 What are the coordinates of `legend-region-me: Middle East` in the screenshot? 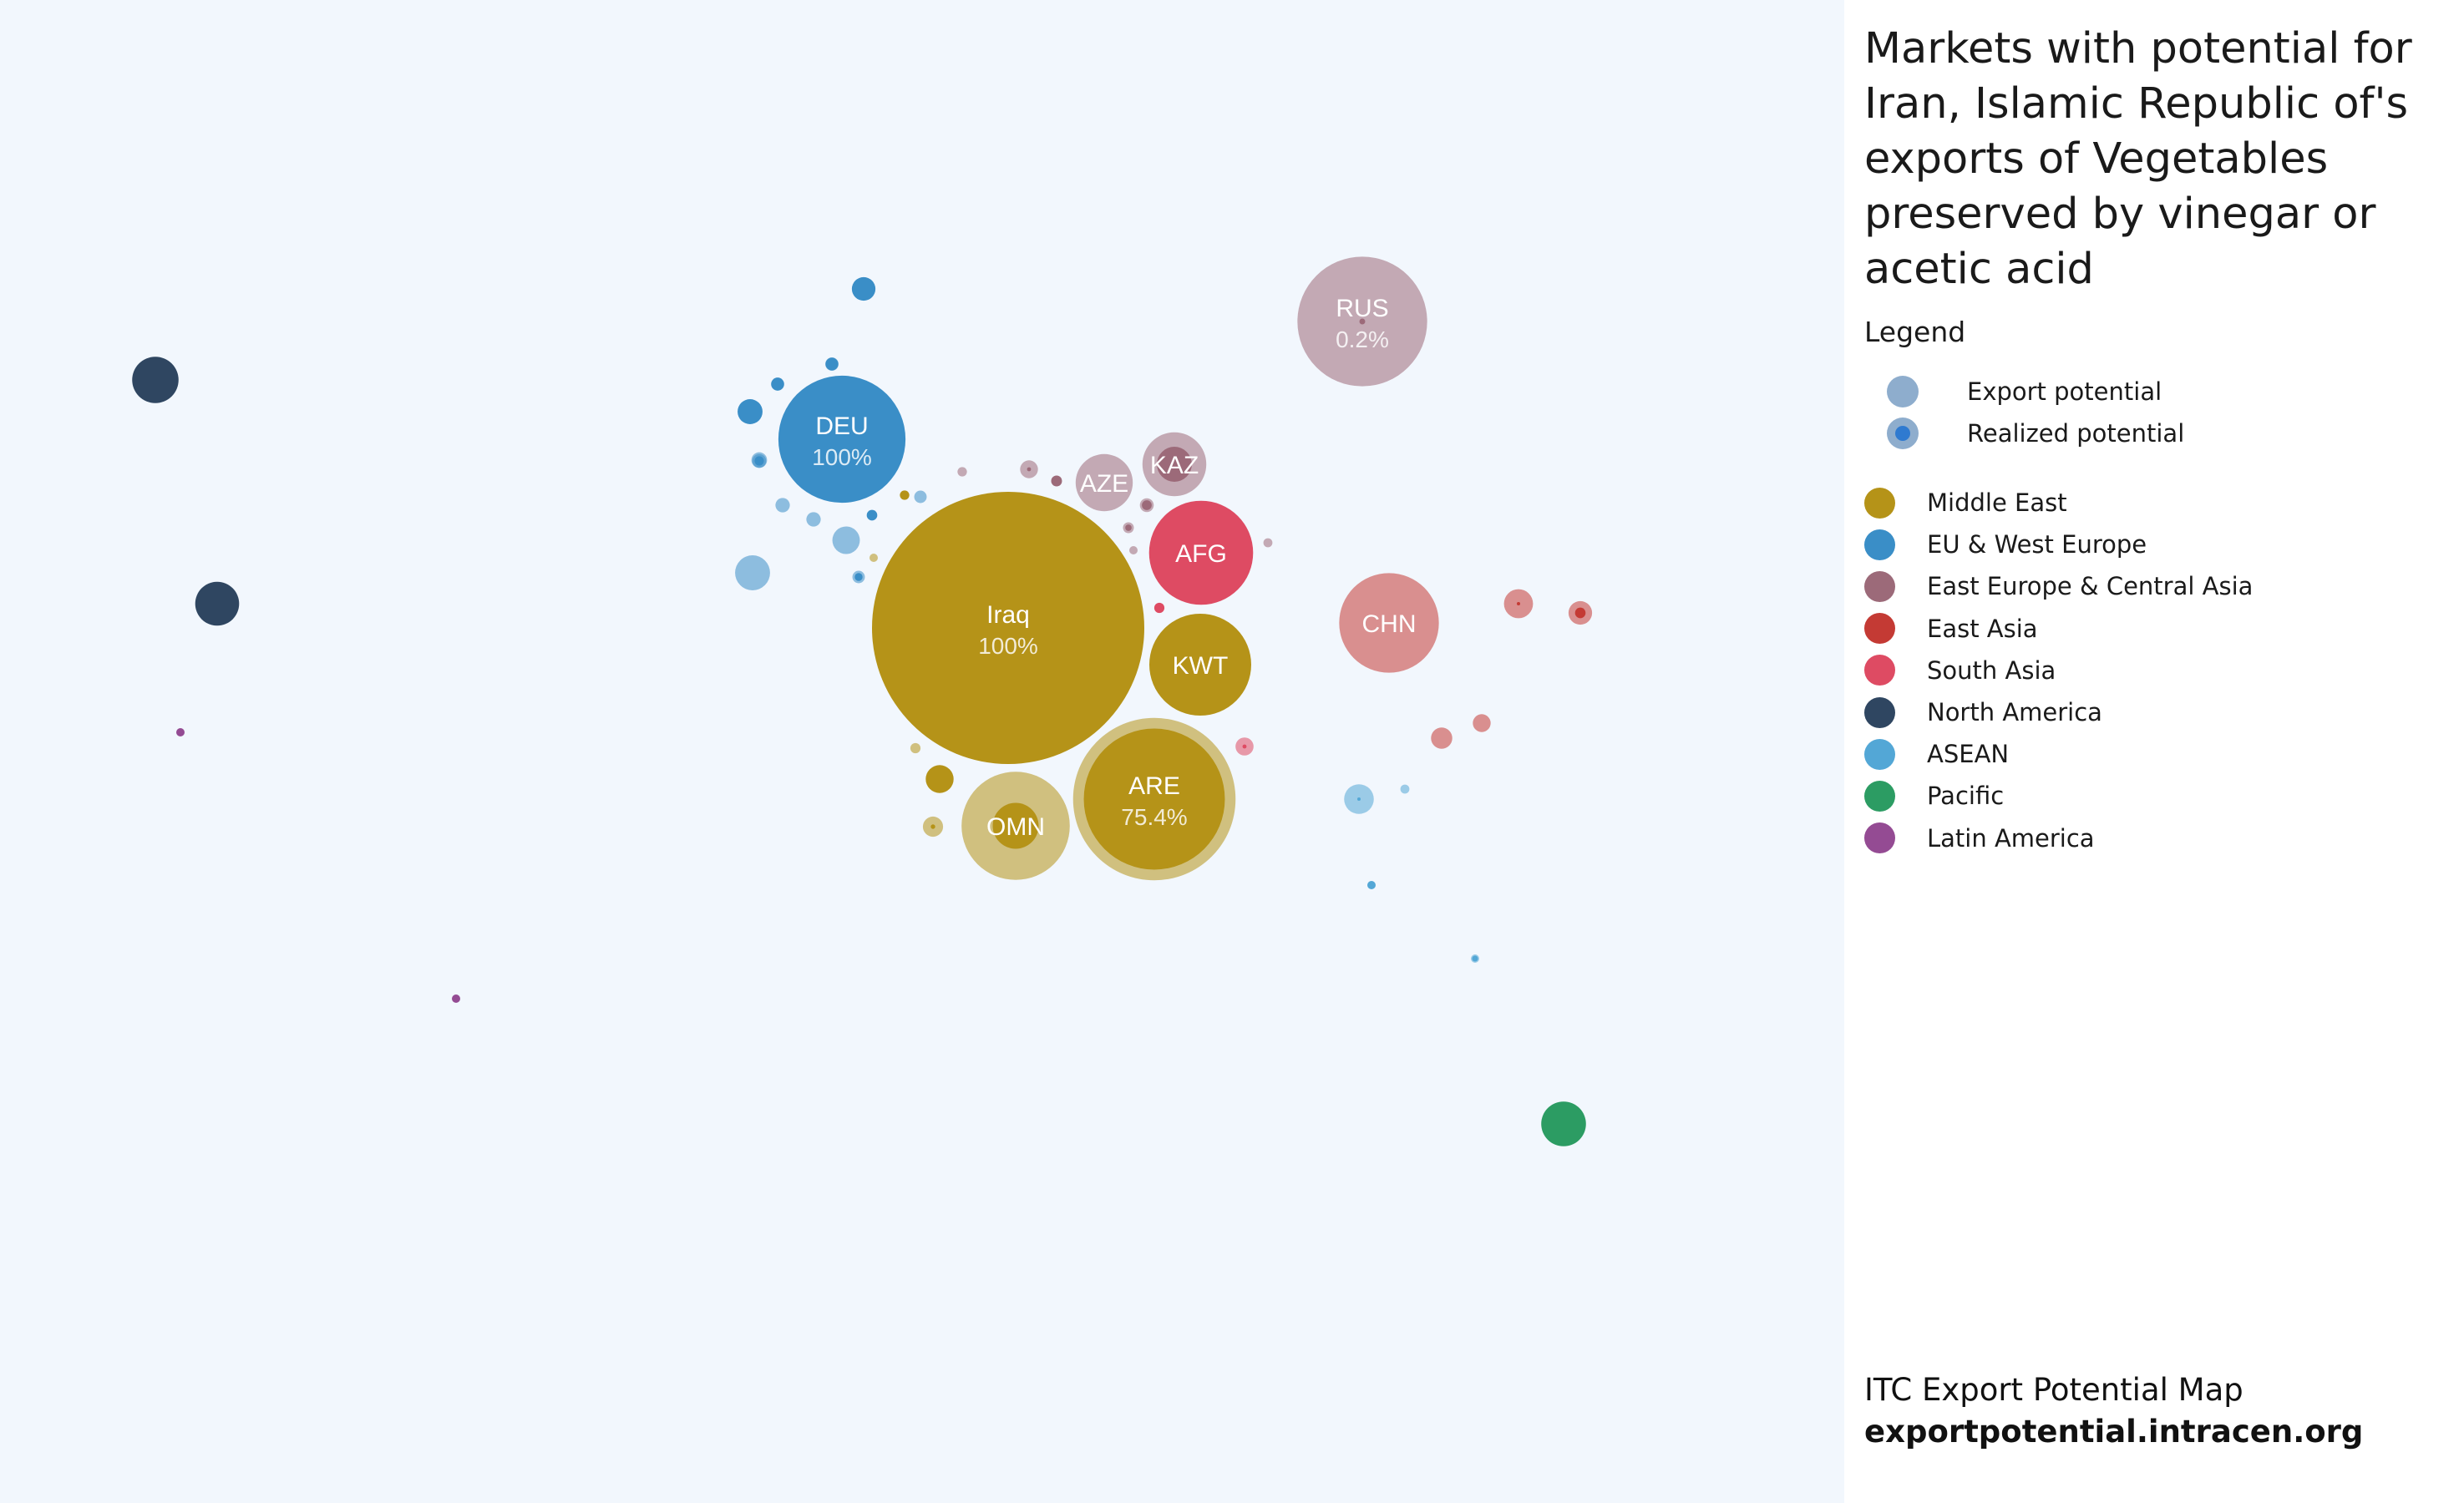 It's located at (1966, 502).